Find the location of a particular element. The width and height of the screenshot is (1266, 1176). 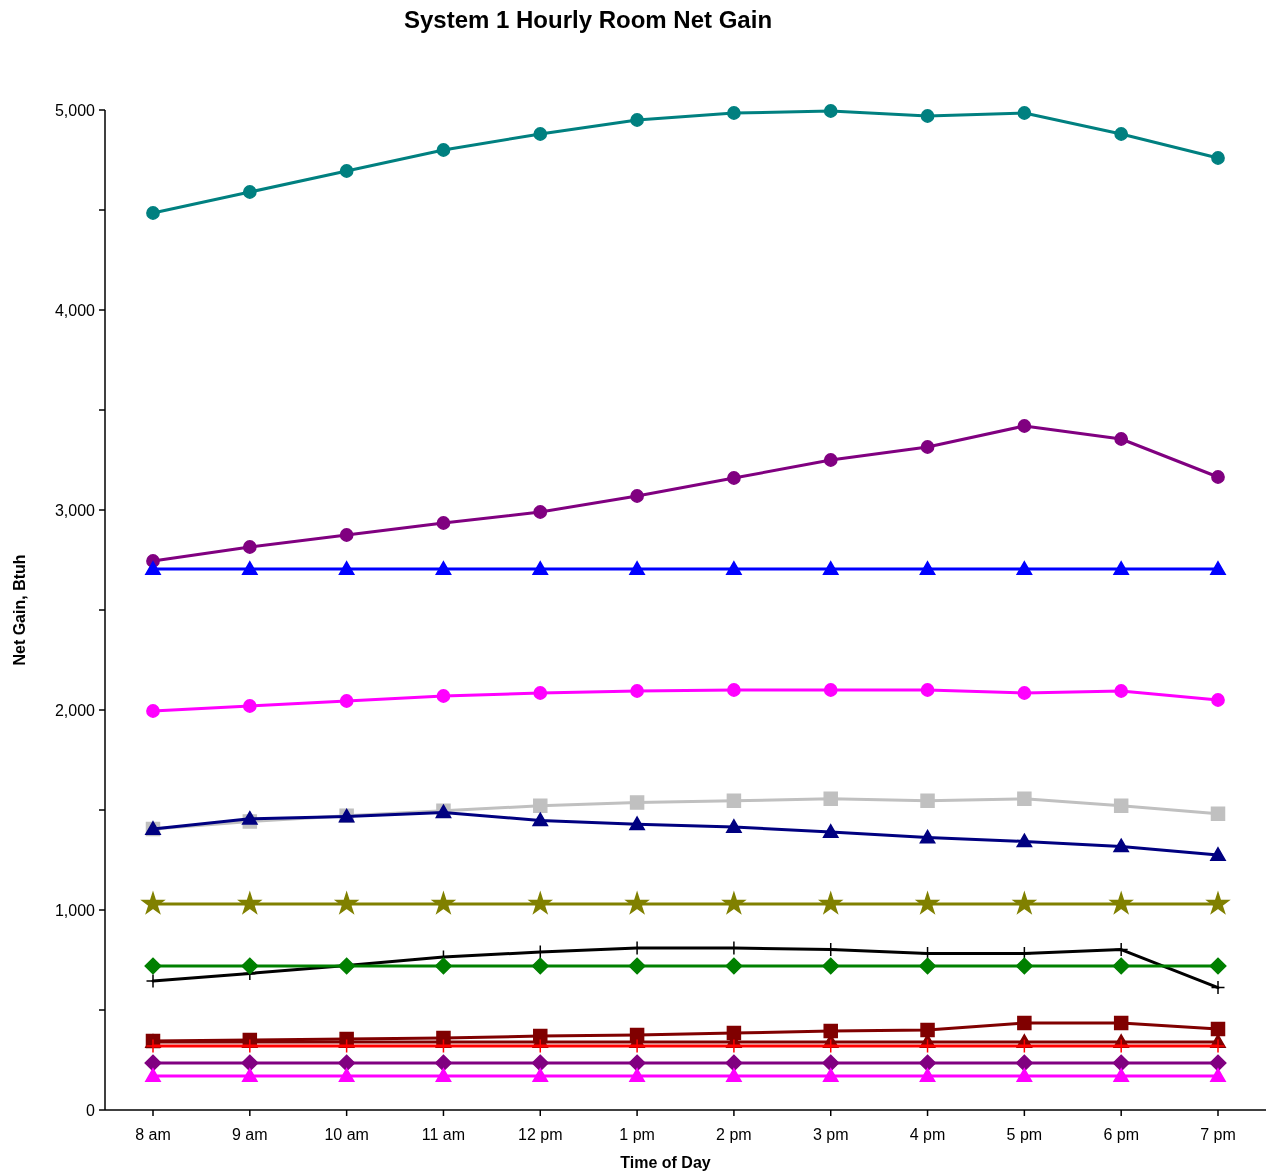

y-tick-label: 2,000 is located at coordinates (75, 710).